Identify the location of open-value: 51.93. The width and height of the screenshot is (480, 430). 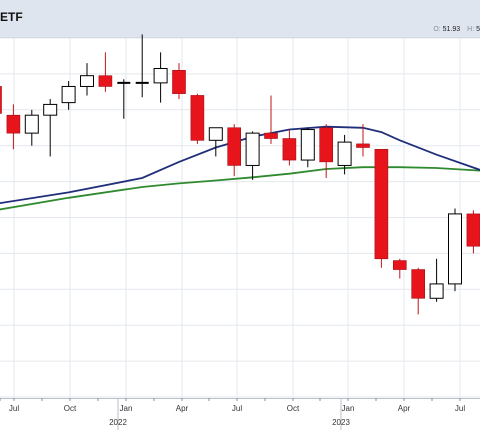
(451, 29).